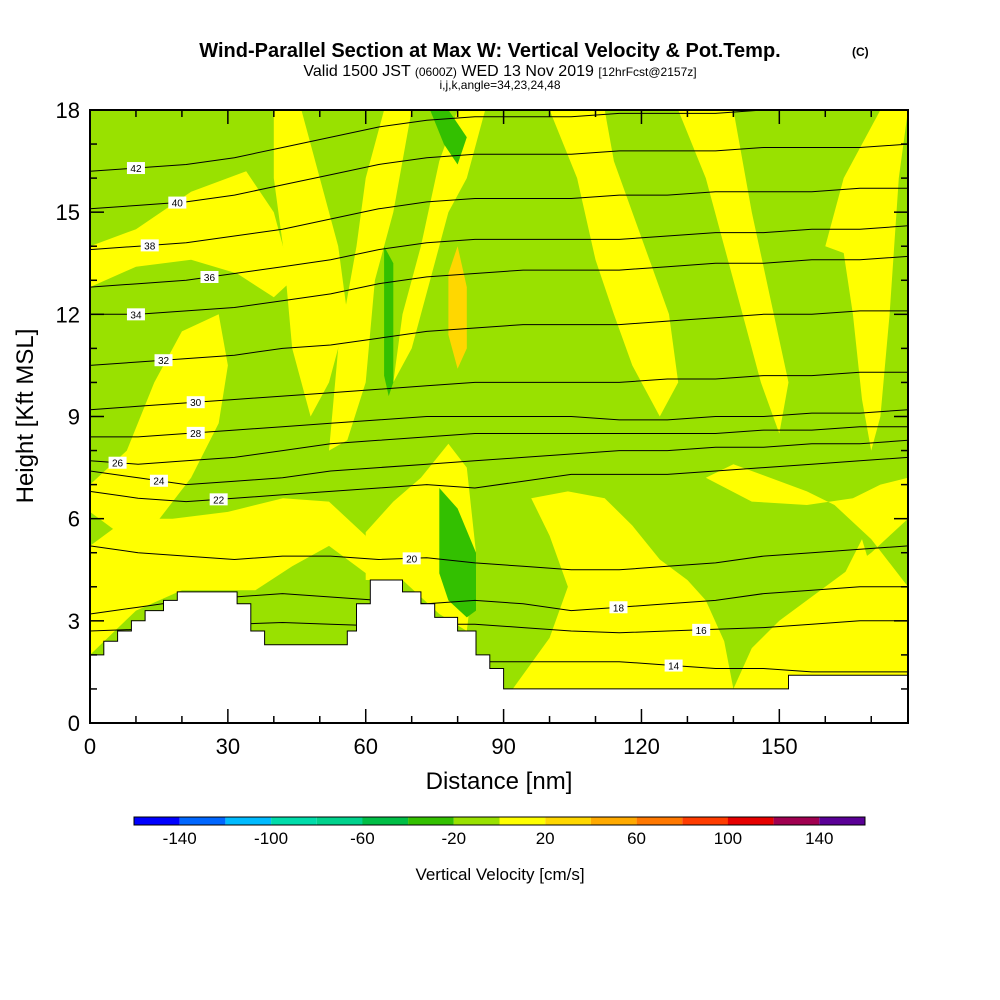  Describe the element at coordinates (68, 314) in the screenshot. I see `y-tick-label: 12` at that location.